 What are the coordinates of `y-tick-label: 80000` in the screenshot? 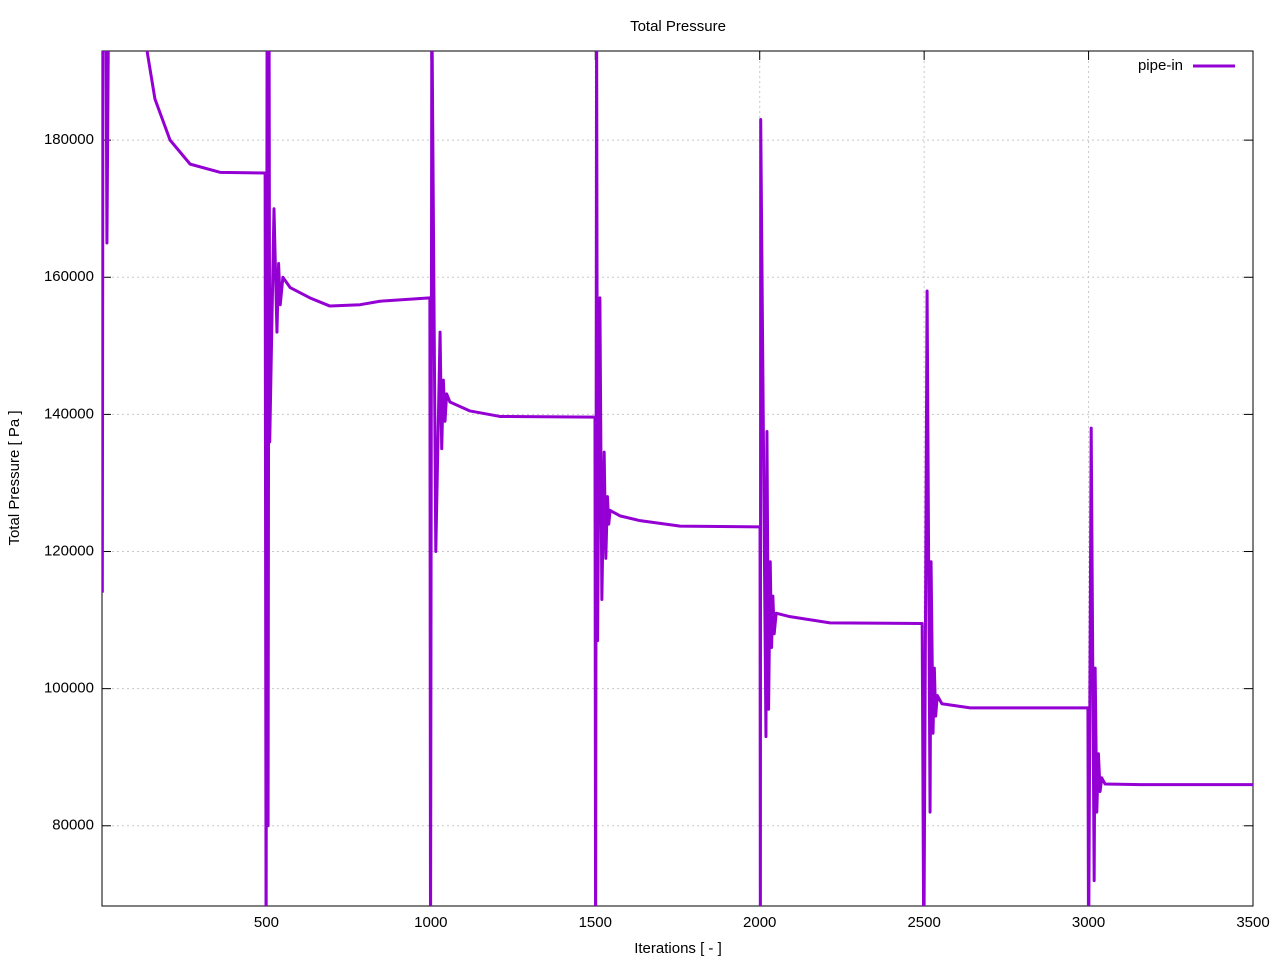 It's located at (73, 825).